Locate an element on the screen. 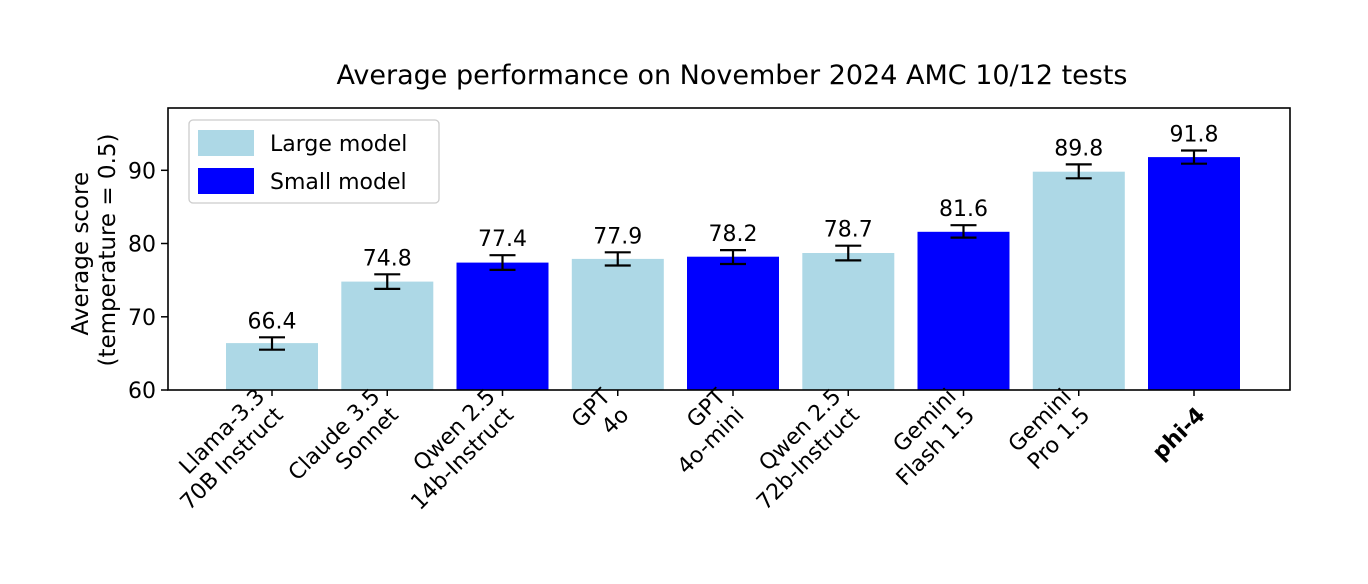 The height and width of the screenshot is (584, 1368). value-label-9: 91.8 is located at coordinates (1194, 135).